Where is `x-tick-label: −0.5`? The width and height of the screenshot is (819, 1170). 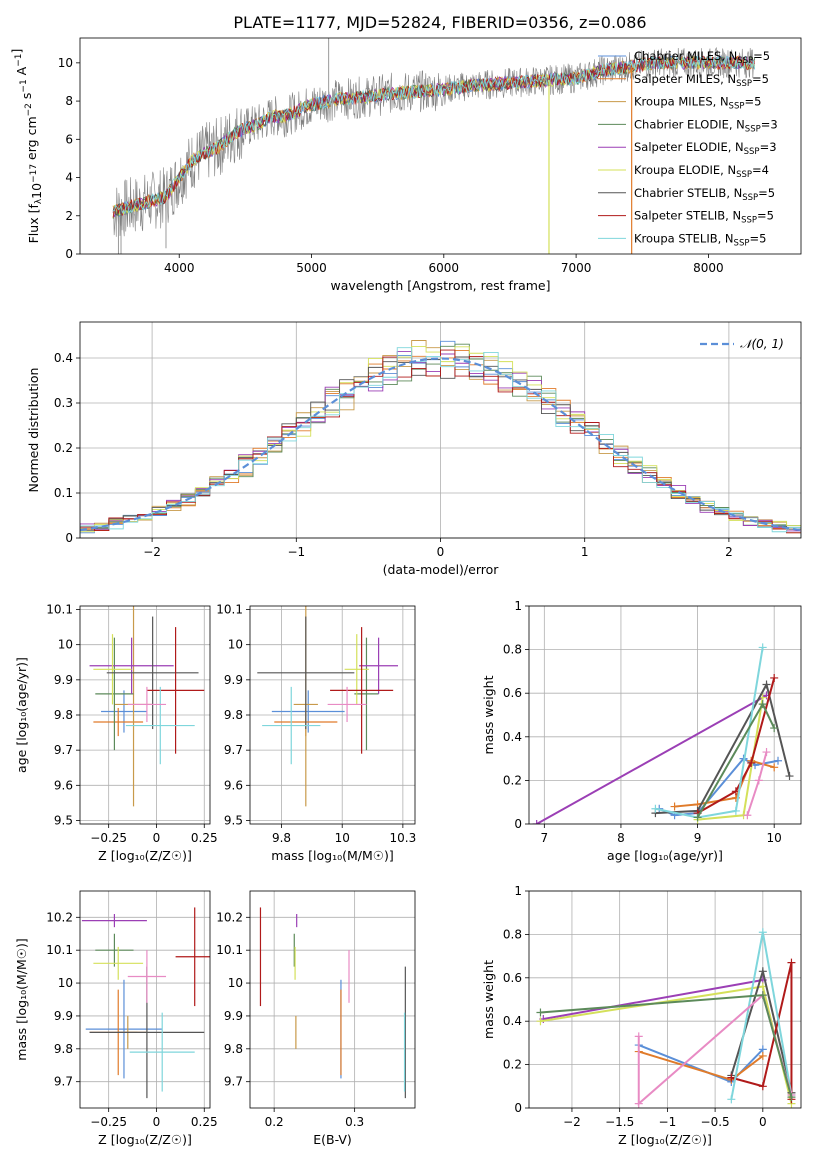
x-tick-label: −0.5 is located at coordinates (715, 1122).